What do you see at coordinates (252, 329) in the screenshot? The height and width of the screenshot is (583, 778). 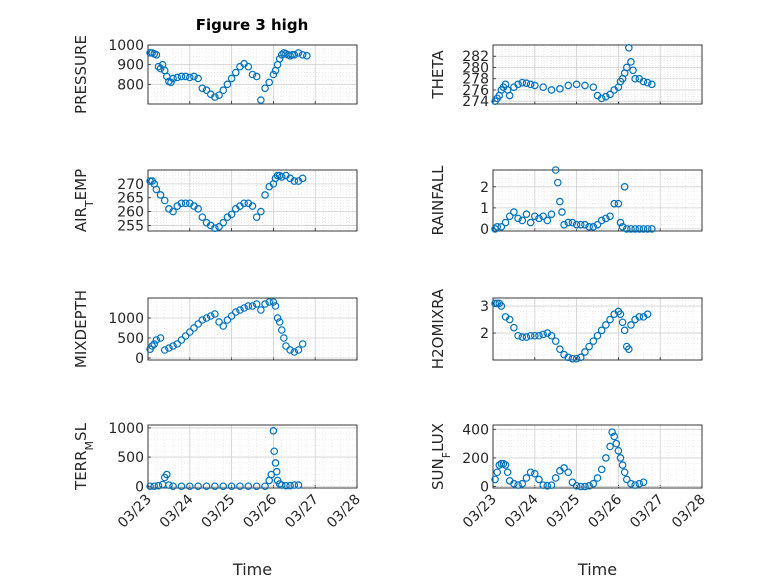 I see `axes-background` at bounding box center [252, 329].